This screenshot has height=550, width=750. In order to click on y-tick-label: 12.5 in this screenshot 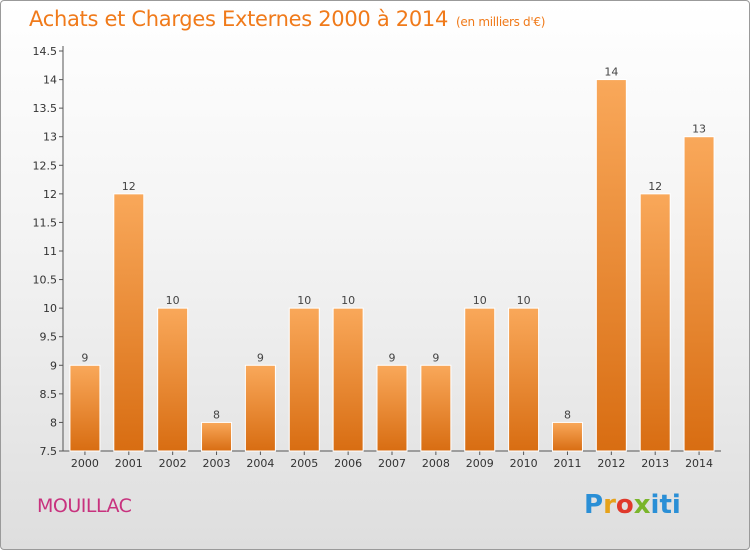, I will do `click(45, 165)`.